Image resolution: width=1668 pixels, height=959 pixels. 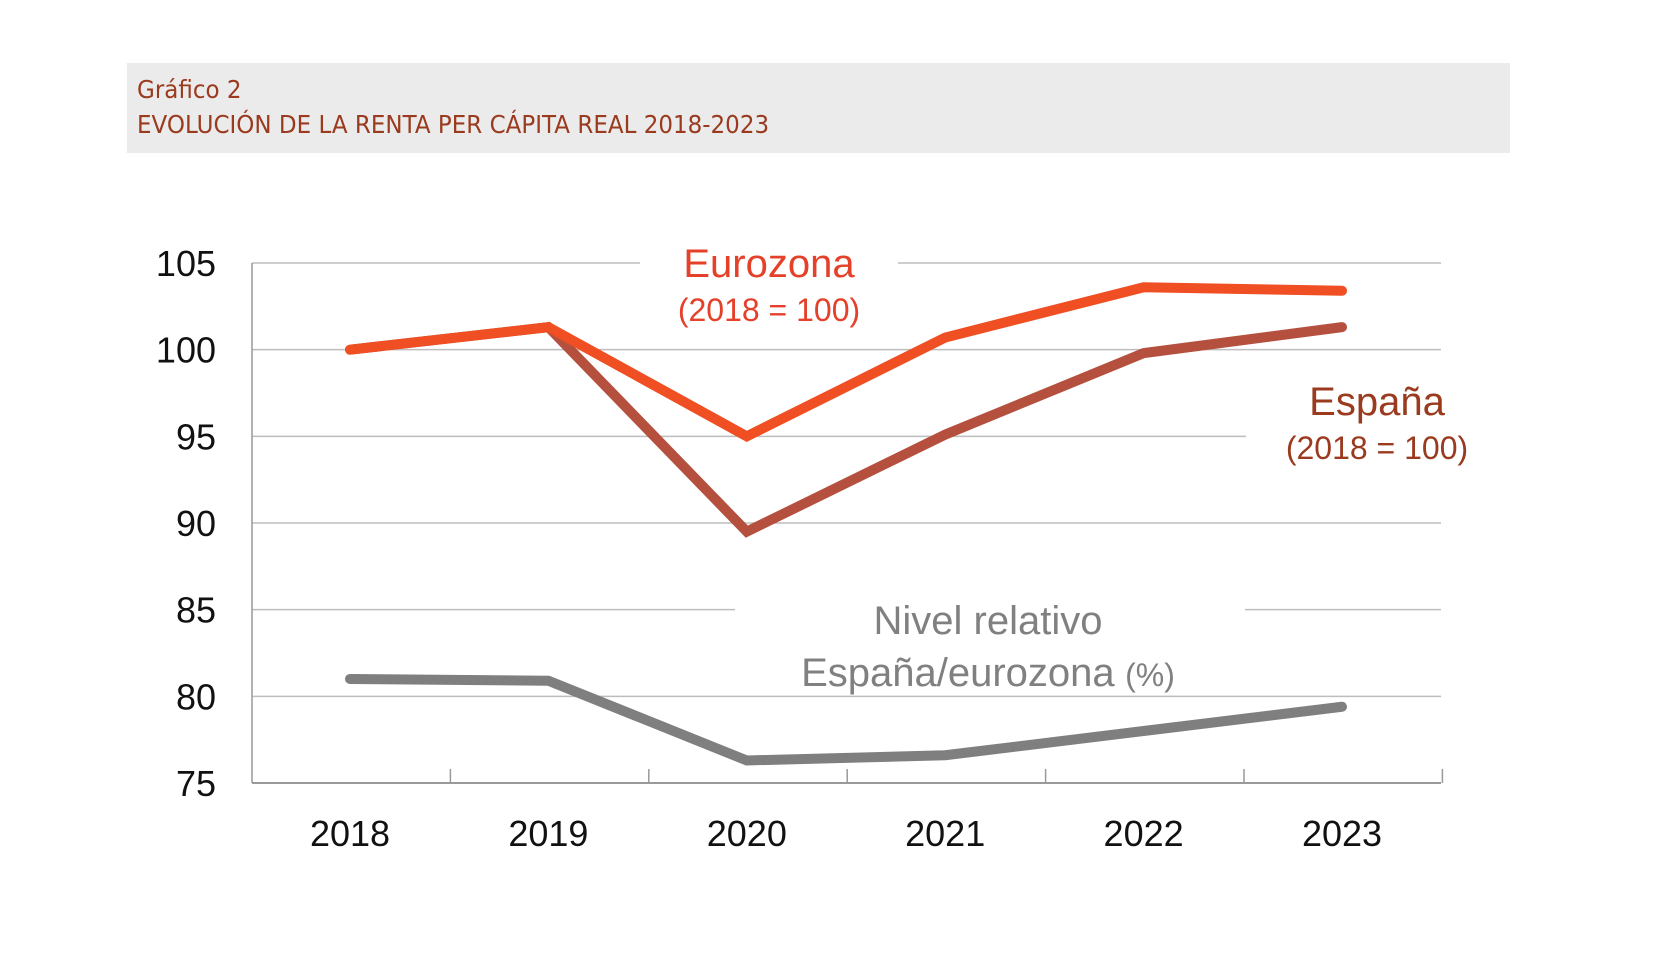 I want to click on relativo-label-sub: España/eurozona, so click(x=958, y=673).